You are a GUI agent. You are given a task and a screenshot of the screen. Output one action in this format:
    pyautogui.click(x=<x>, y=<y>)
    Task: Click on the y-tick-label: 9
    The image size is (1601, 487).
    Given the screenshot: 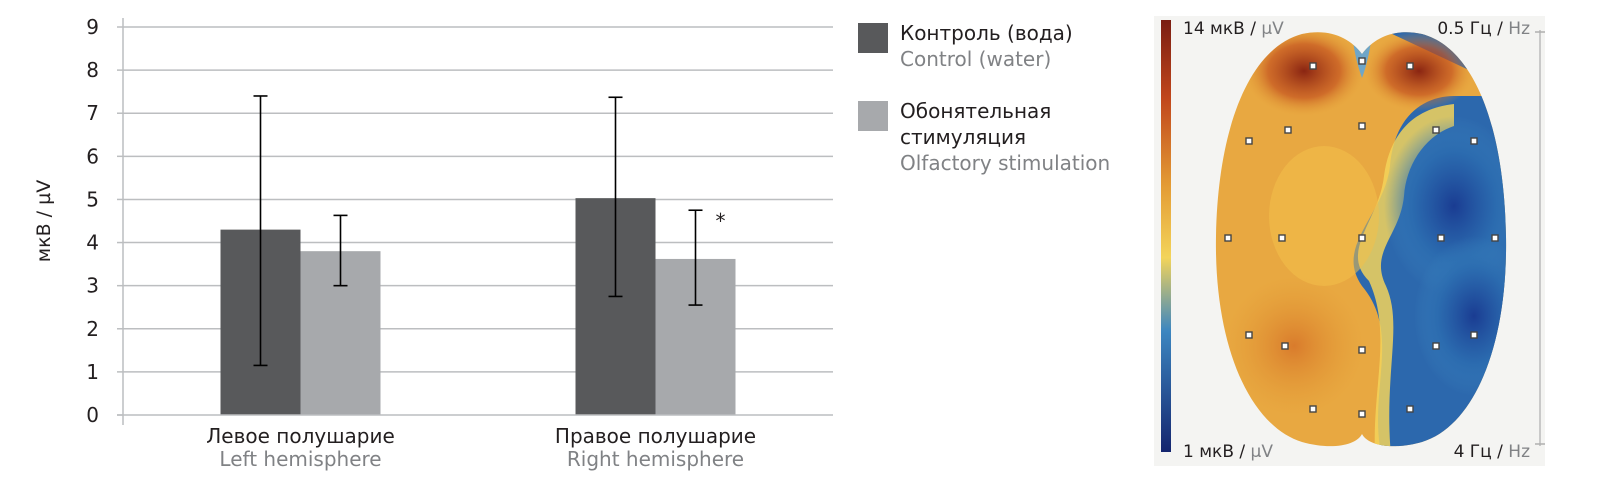 What is the action you would take?
    pyautogui.click(x=92, y=27)
    